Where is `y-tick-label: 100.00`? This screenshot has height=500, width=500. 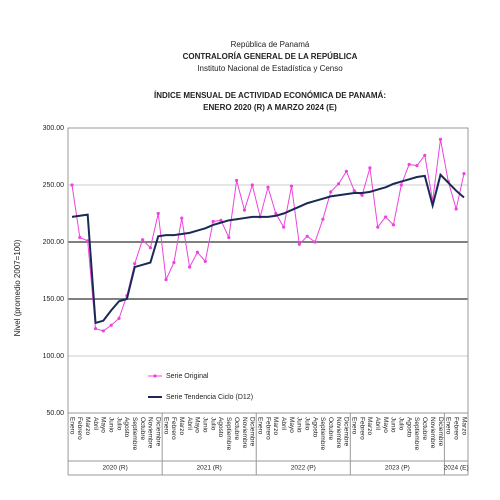
y-tick-label: 100.00 is located at coordinates (54, 356).